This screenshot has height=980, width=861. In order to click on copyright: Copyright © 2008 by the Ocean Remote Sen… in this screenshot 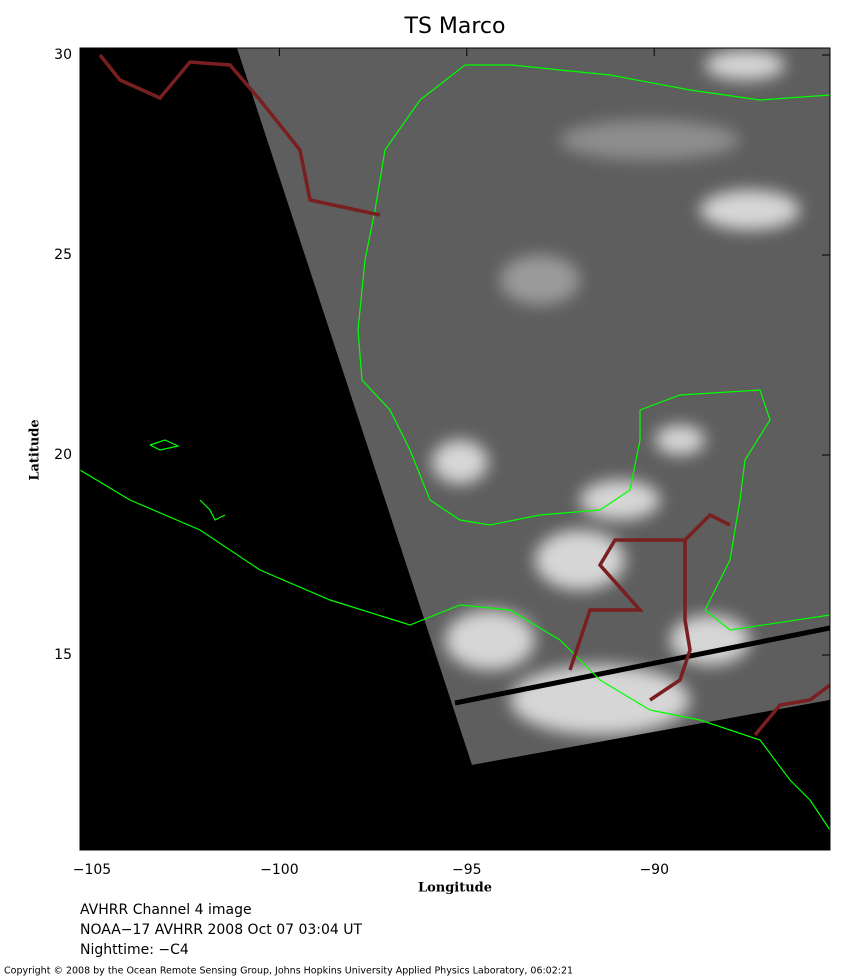, I will do `click(288, 971)`.